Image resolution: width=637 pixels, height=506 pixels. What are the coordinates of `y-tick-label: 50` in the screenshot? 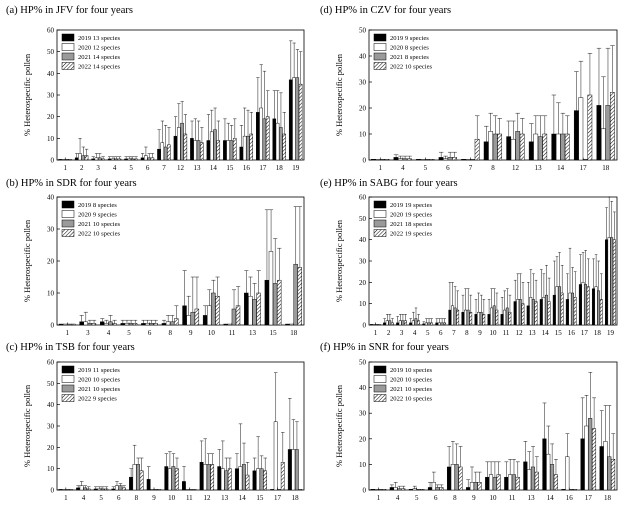 It's located at (51, 52).